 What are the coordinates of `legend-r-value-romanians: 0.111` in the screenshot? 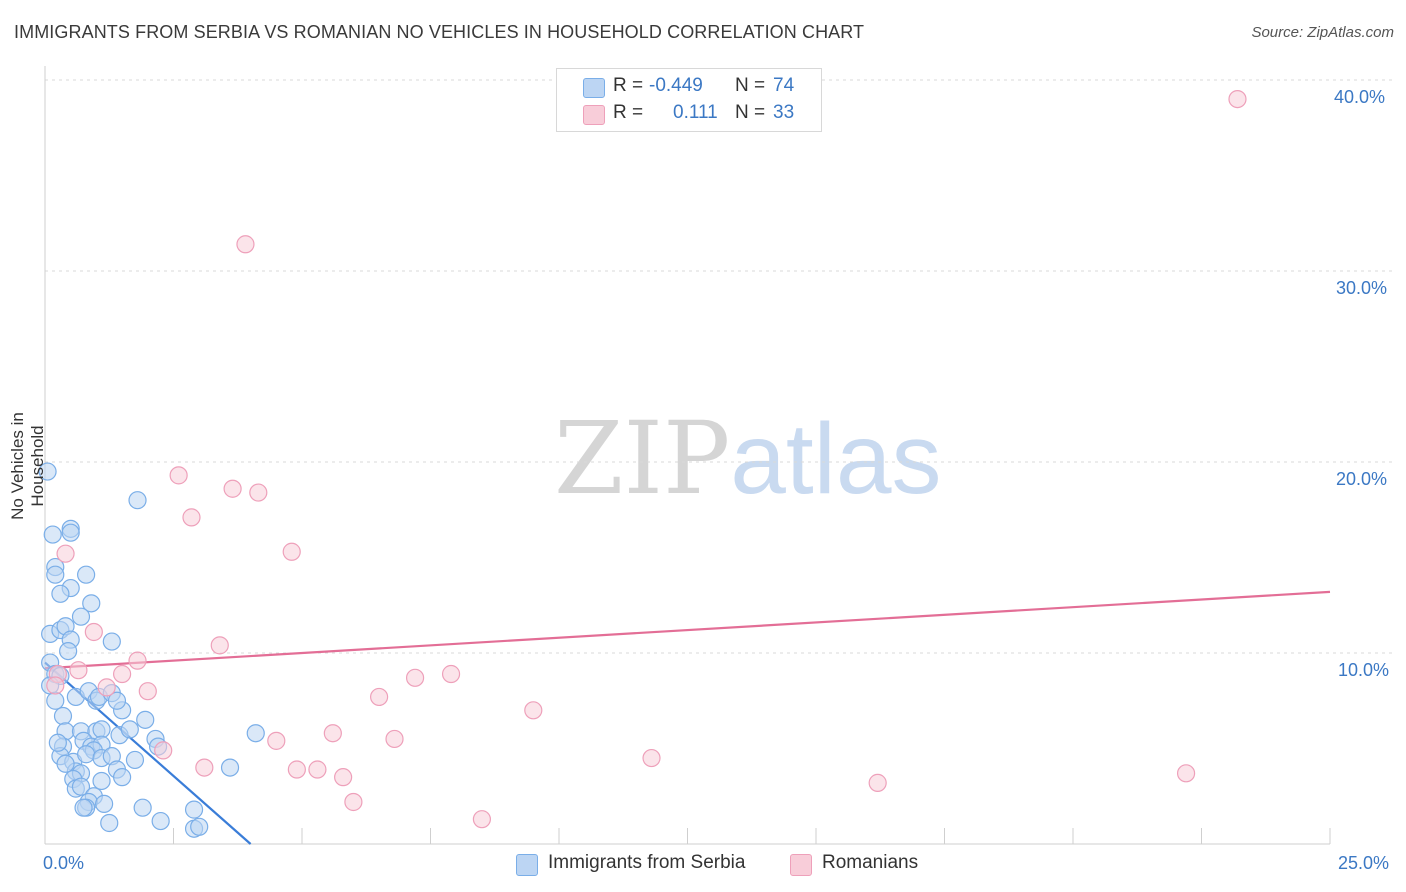 It's located at (695, 112).